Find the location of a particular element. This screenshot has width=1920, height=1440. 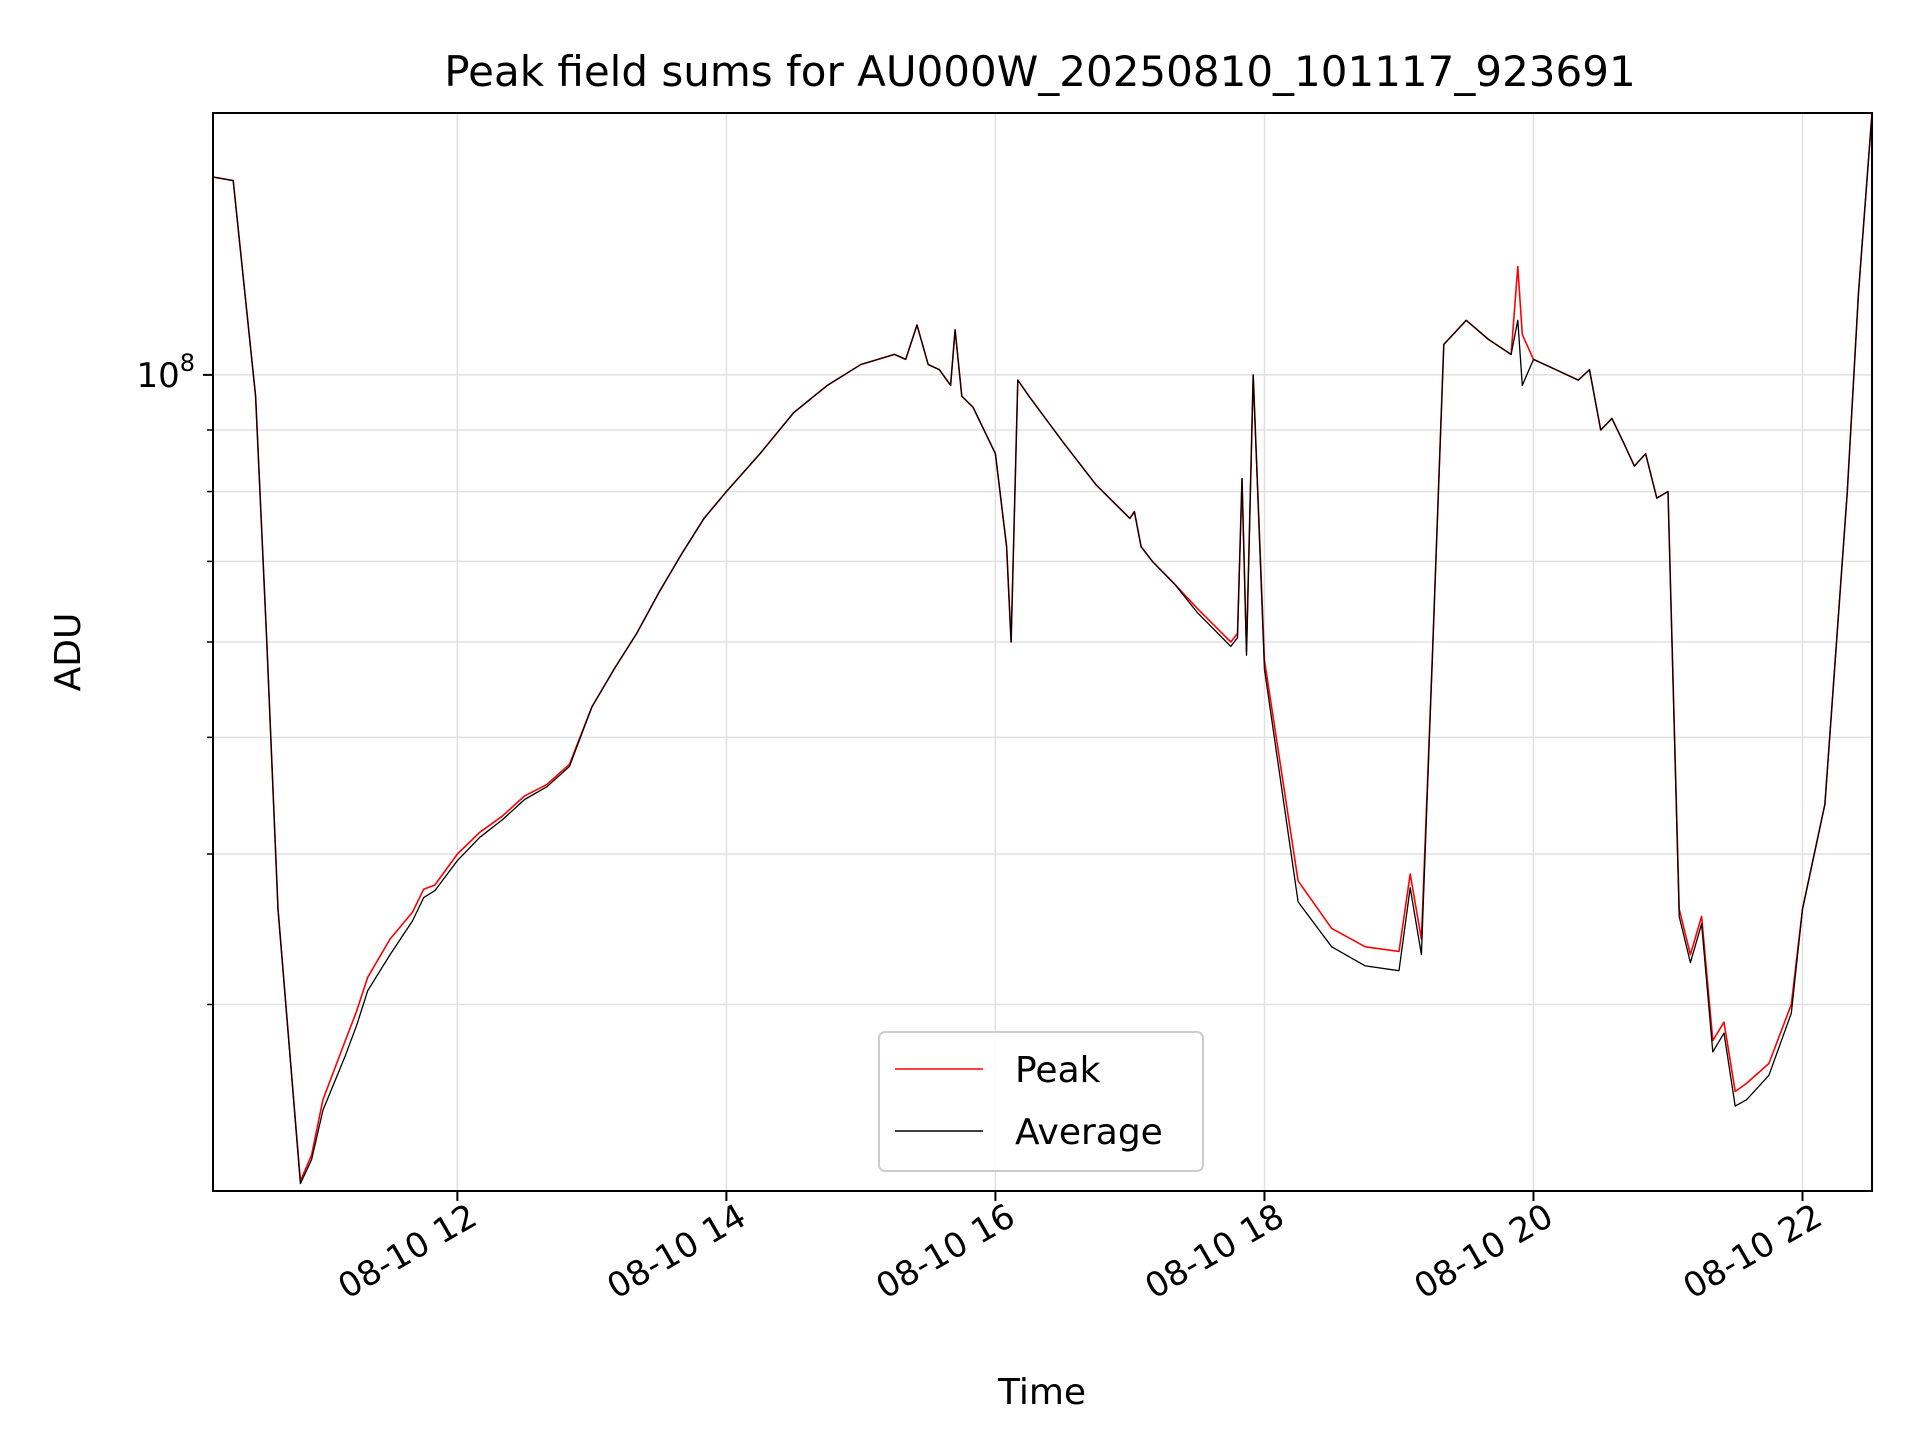

legend: Peak Average is located at coordinates (1041, 1101).